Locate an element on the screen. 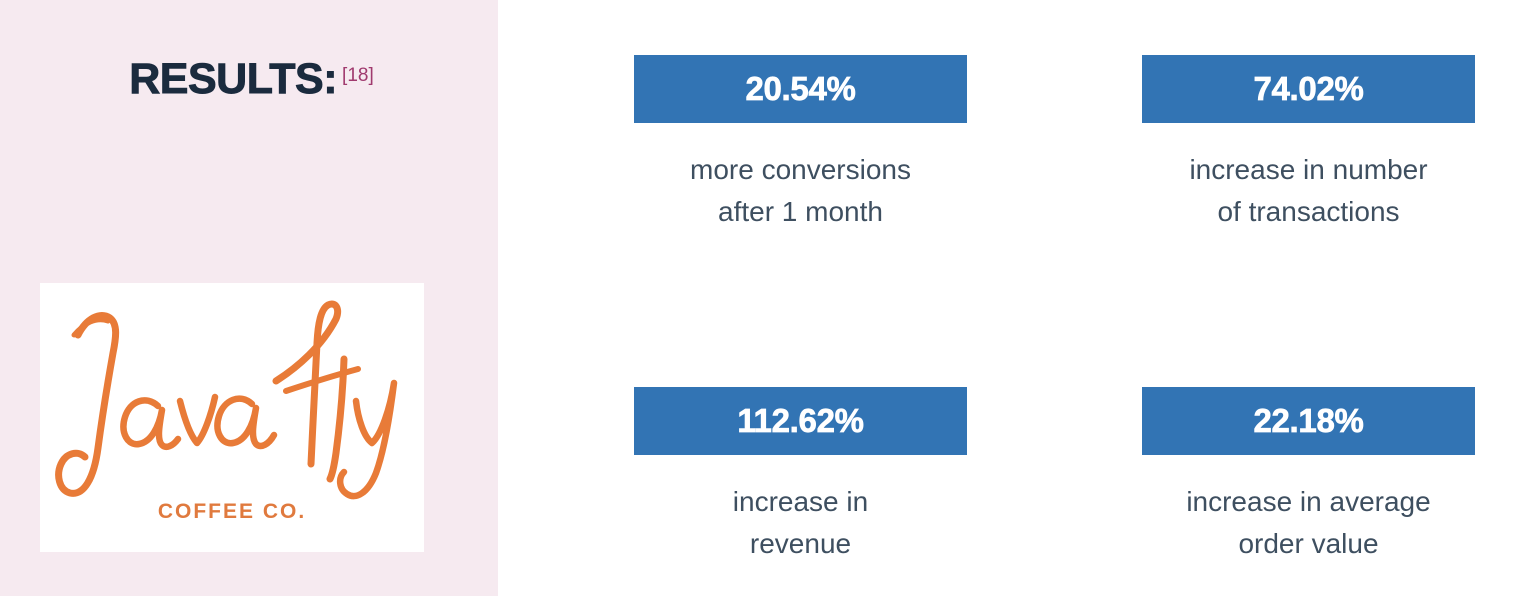  stat-caption: increase in revenue is located at coordinates (800, 522).